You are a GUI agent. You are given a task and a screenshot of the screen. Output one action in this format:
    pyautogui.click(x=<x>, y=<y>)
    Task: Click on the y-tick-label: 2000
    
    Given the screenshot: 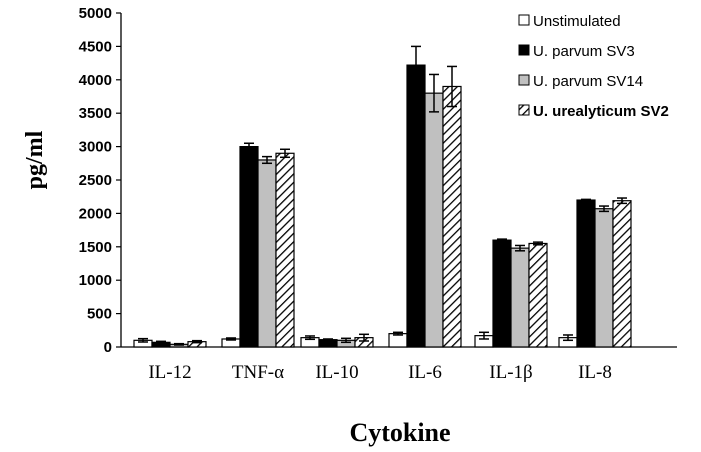 What is the action you would take?
    pyautogui.click(x=95, y=213)
    